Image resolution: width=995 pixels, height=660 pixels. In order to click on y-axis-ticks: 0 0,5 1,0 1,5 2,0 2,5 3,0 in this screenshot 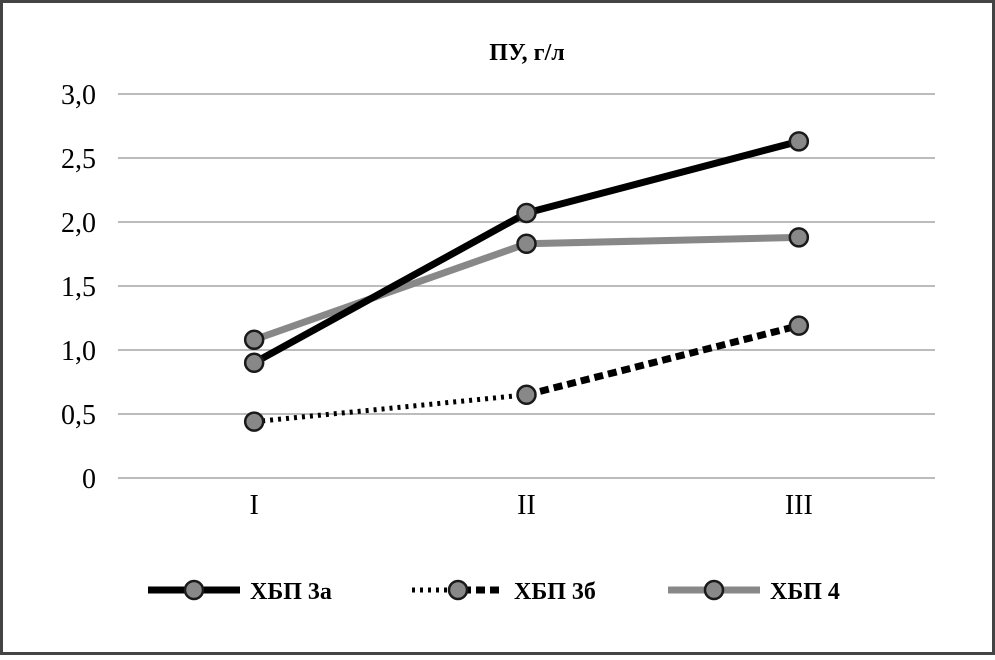, I will do `click(78, 287)`.